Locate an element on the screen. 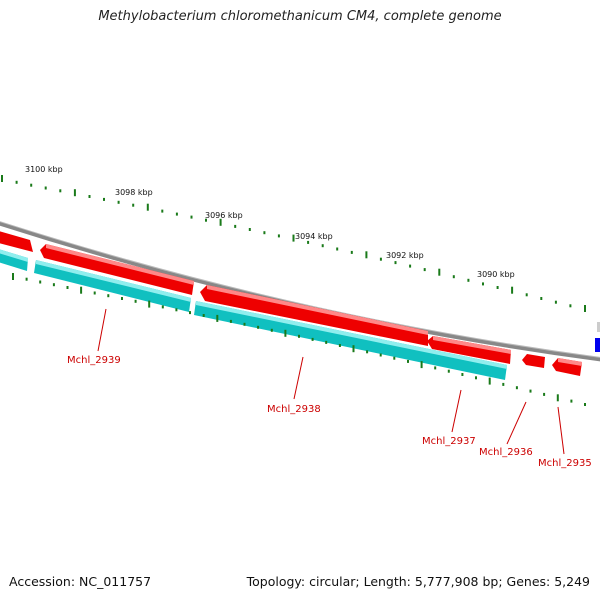 The image size is (600, 600). scale-label-3100: 3100 kbp is located at coordinates (44, 169).